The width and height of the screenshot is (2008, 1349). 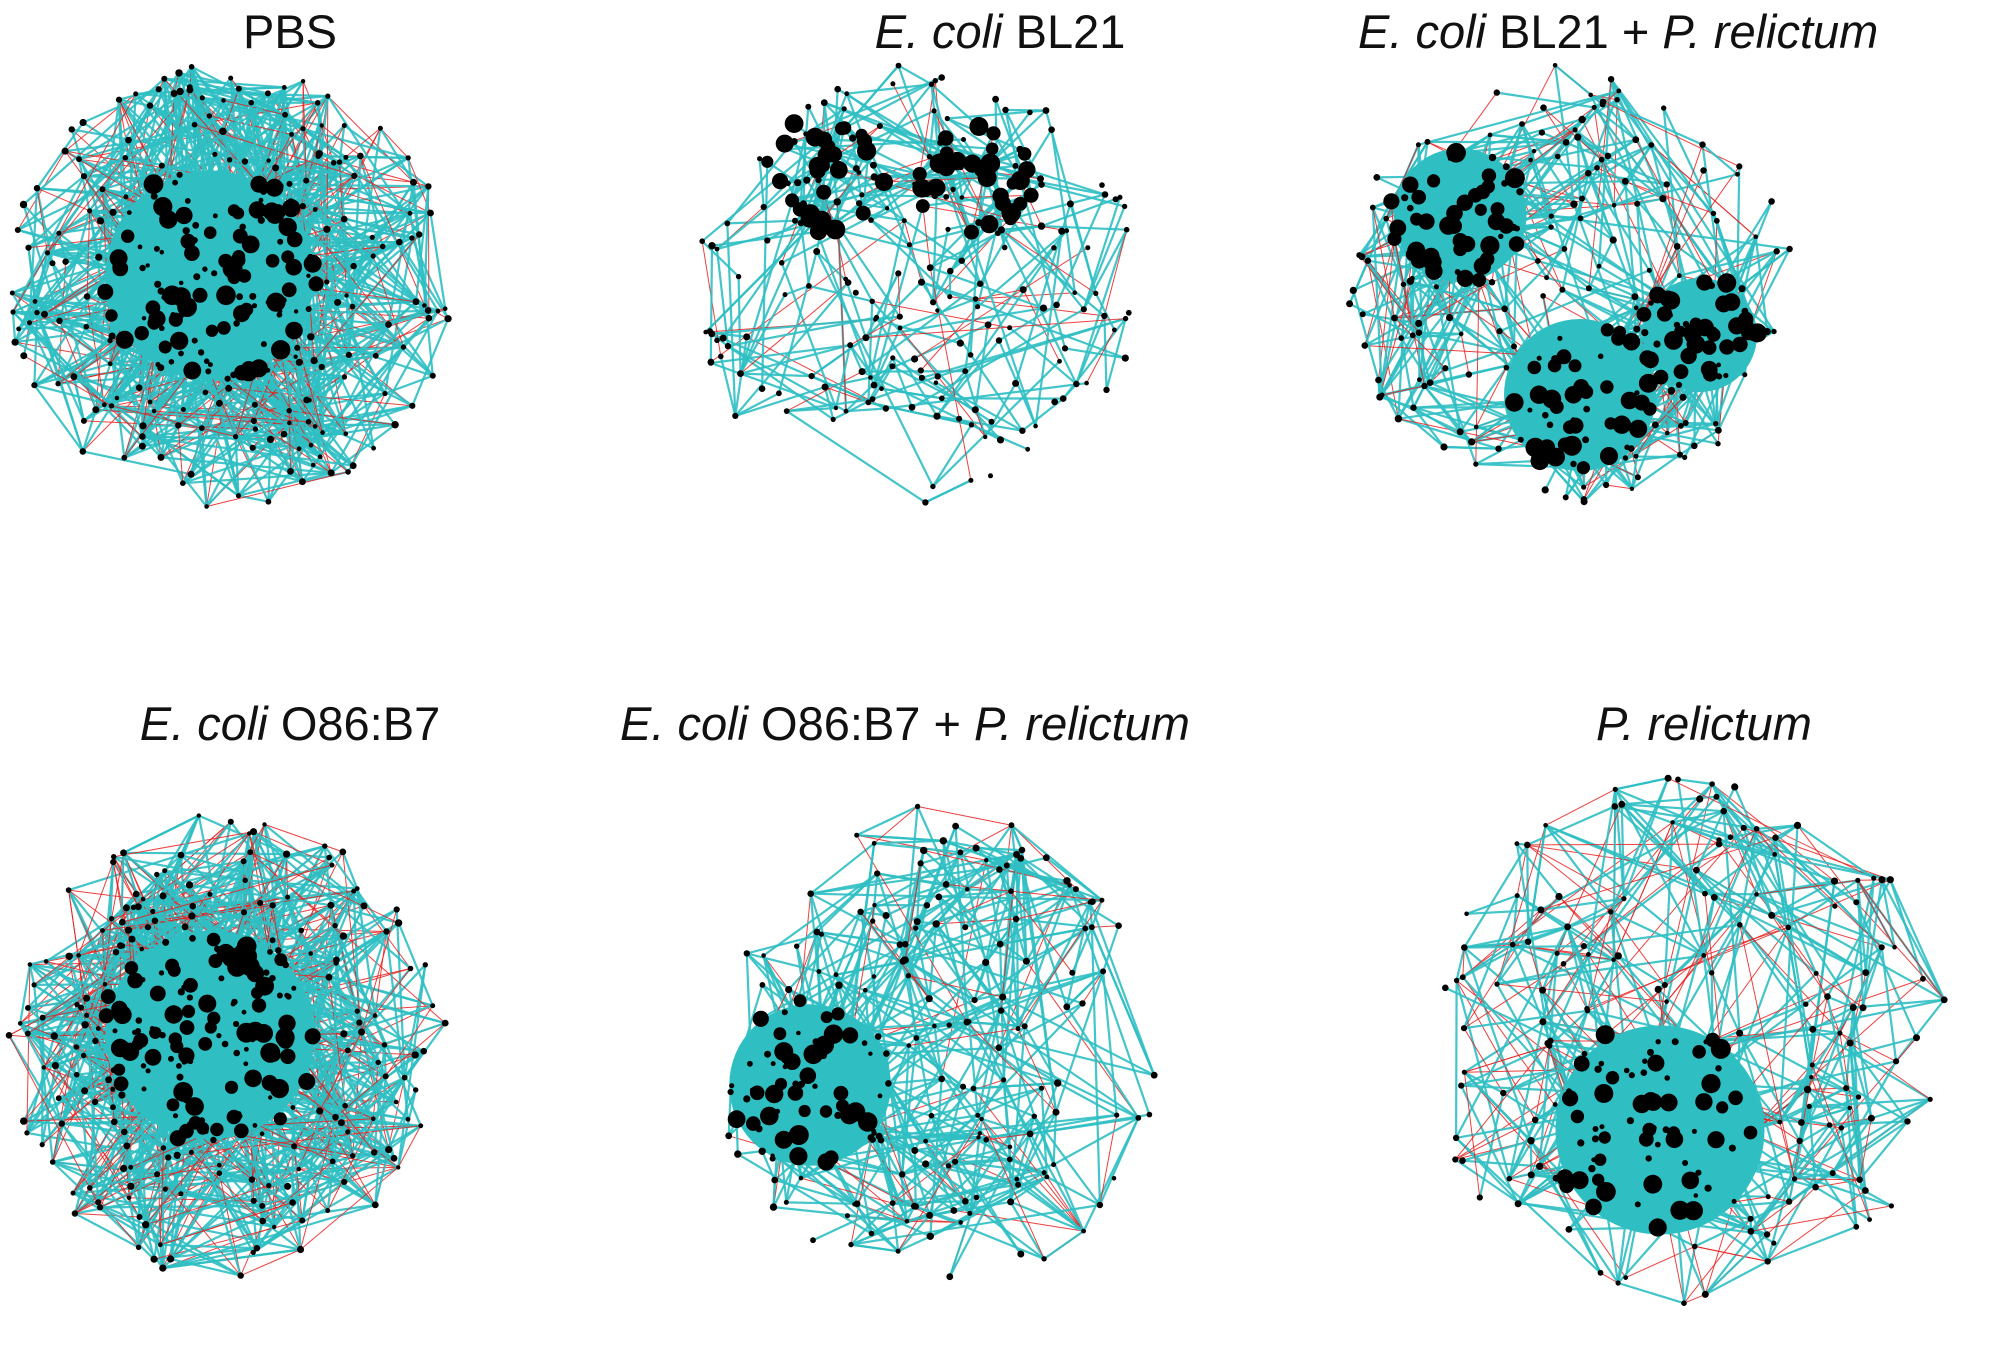 I want to click on nodes, so click(x=230, y=286).